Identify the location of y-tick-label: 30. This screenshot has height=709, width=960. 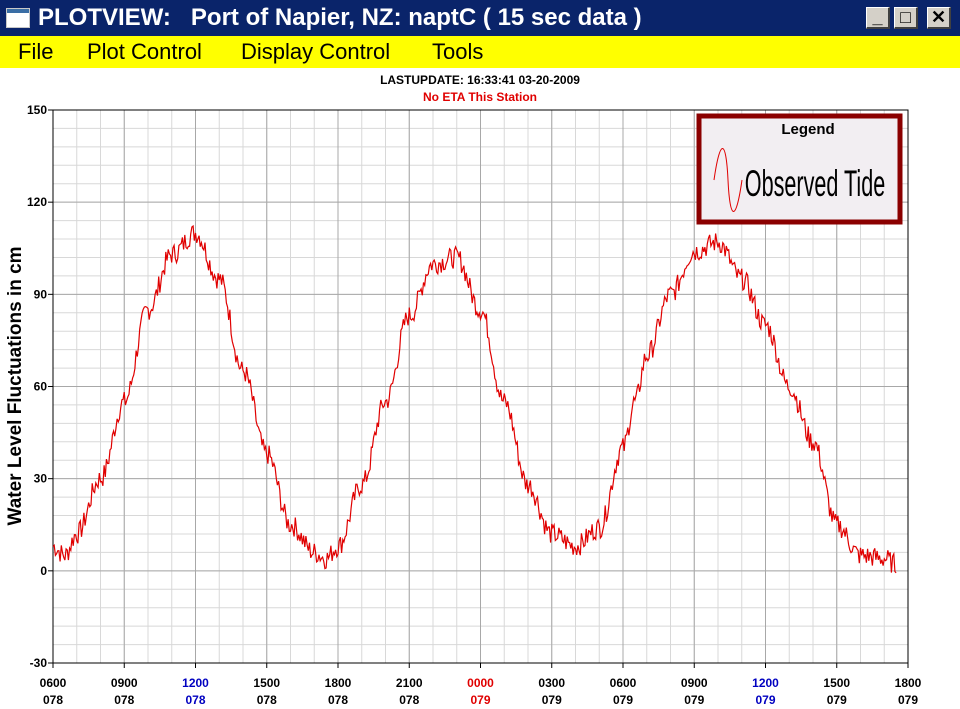
(41, 479).